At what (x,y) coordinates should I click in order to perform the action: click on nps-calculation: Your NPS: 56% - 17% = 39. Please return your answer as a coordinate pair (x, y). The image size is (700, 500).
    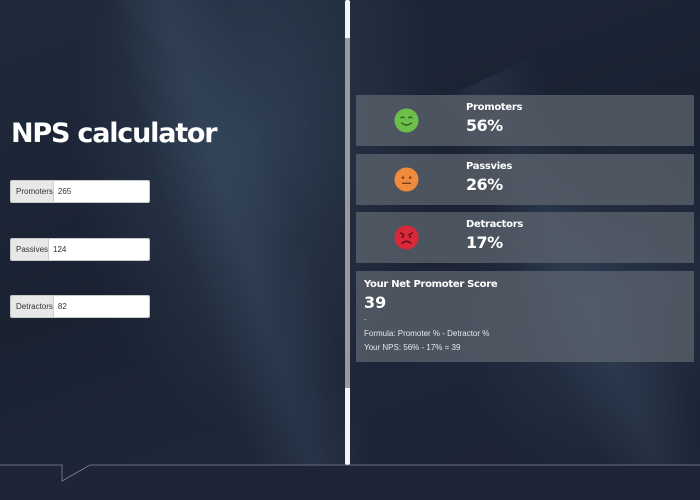
    Looking at the image, I should click on (412, 347).